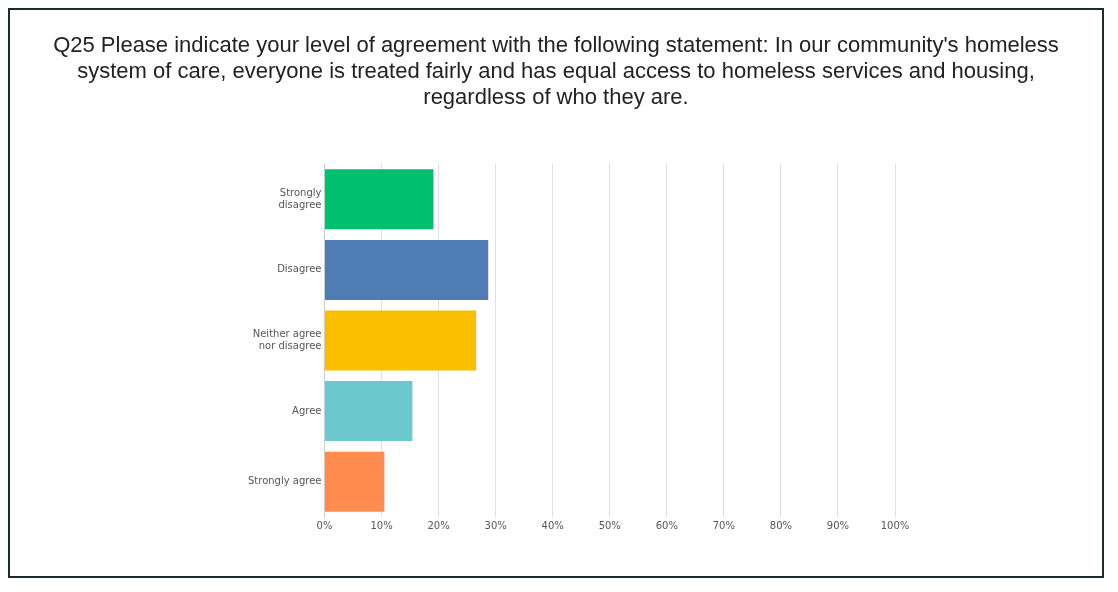  Describe the element at coordinates (666, 525) in the screenshot. I see `x-tick-label: 60%` at that location.